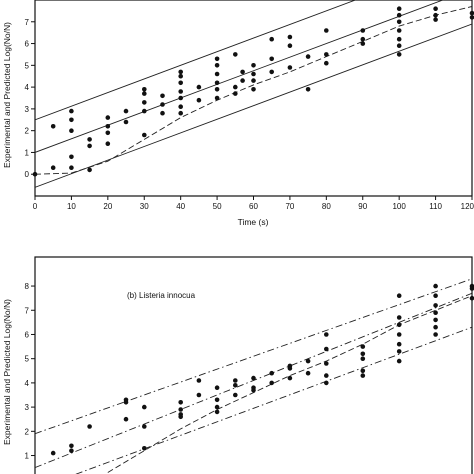 Image resolution: width=474 pixels, height=474 pixels. Describe the element at coordinates (217, 206) in the screenshot. I see `x-tick-label: 50` at that location.